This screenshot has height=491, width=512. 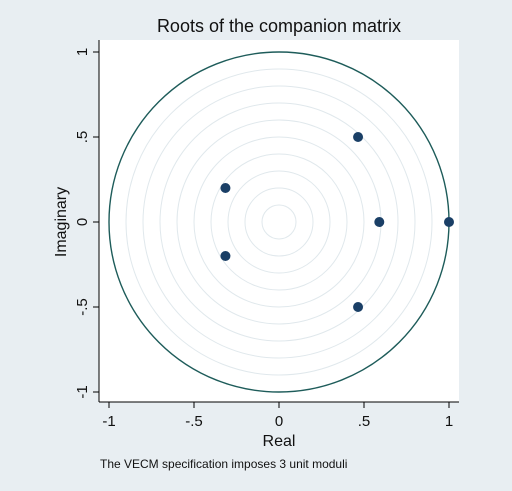 What do you see at coordinates (279, 26) in the screenshot?
I see `chart-title: Roots of the companion matrix` at bounding box center [279, 26].